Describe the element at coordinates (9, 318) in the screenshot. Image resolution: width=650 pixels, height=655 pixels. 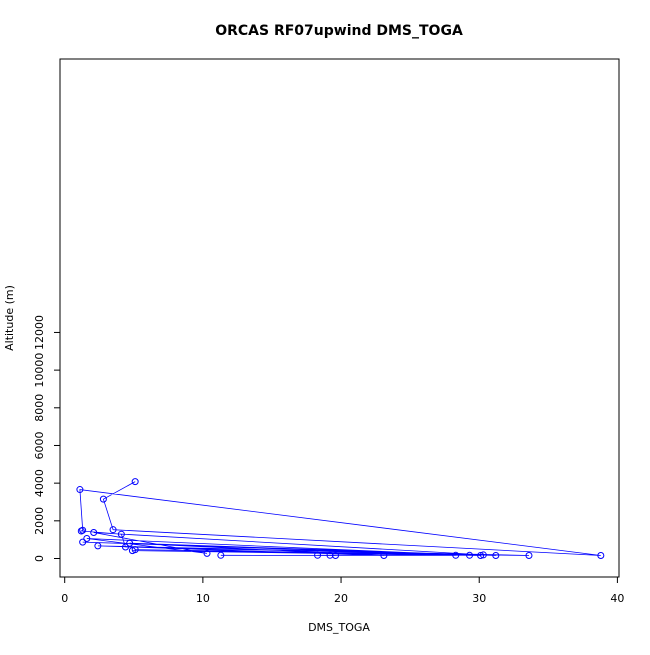
I see `y-axis-label: Altitude (m)` at that location.